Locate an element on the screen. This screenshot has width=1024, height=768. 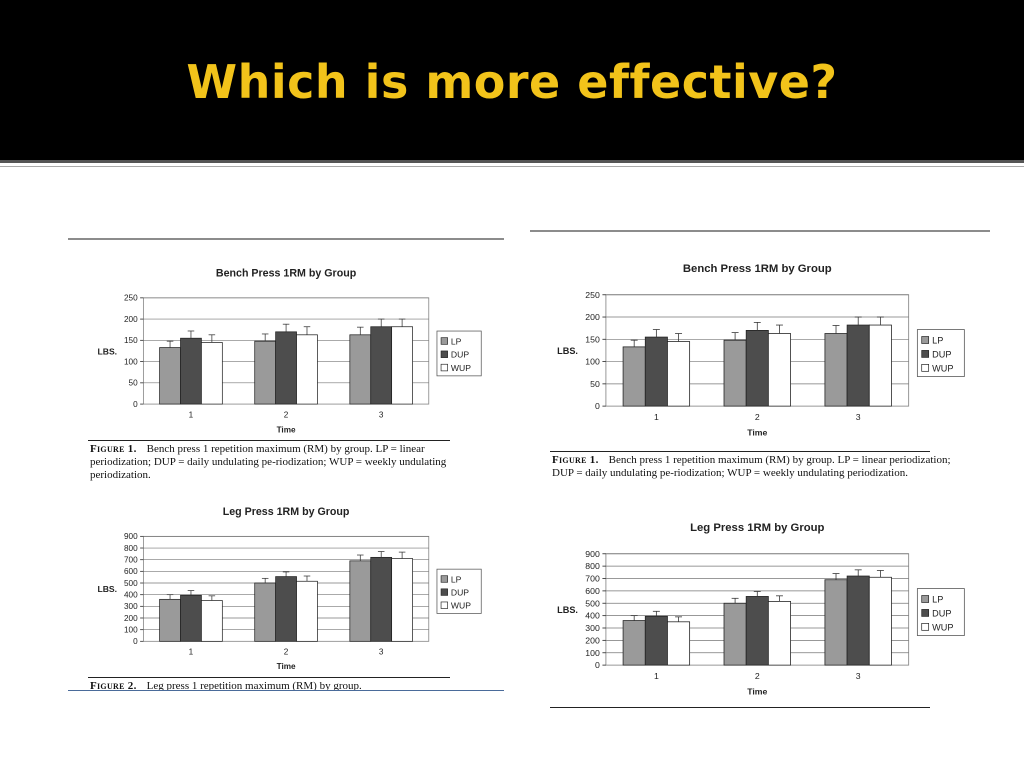
leg-legend-label-dup: DUP is located at coordinates (460, 592).